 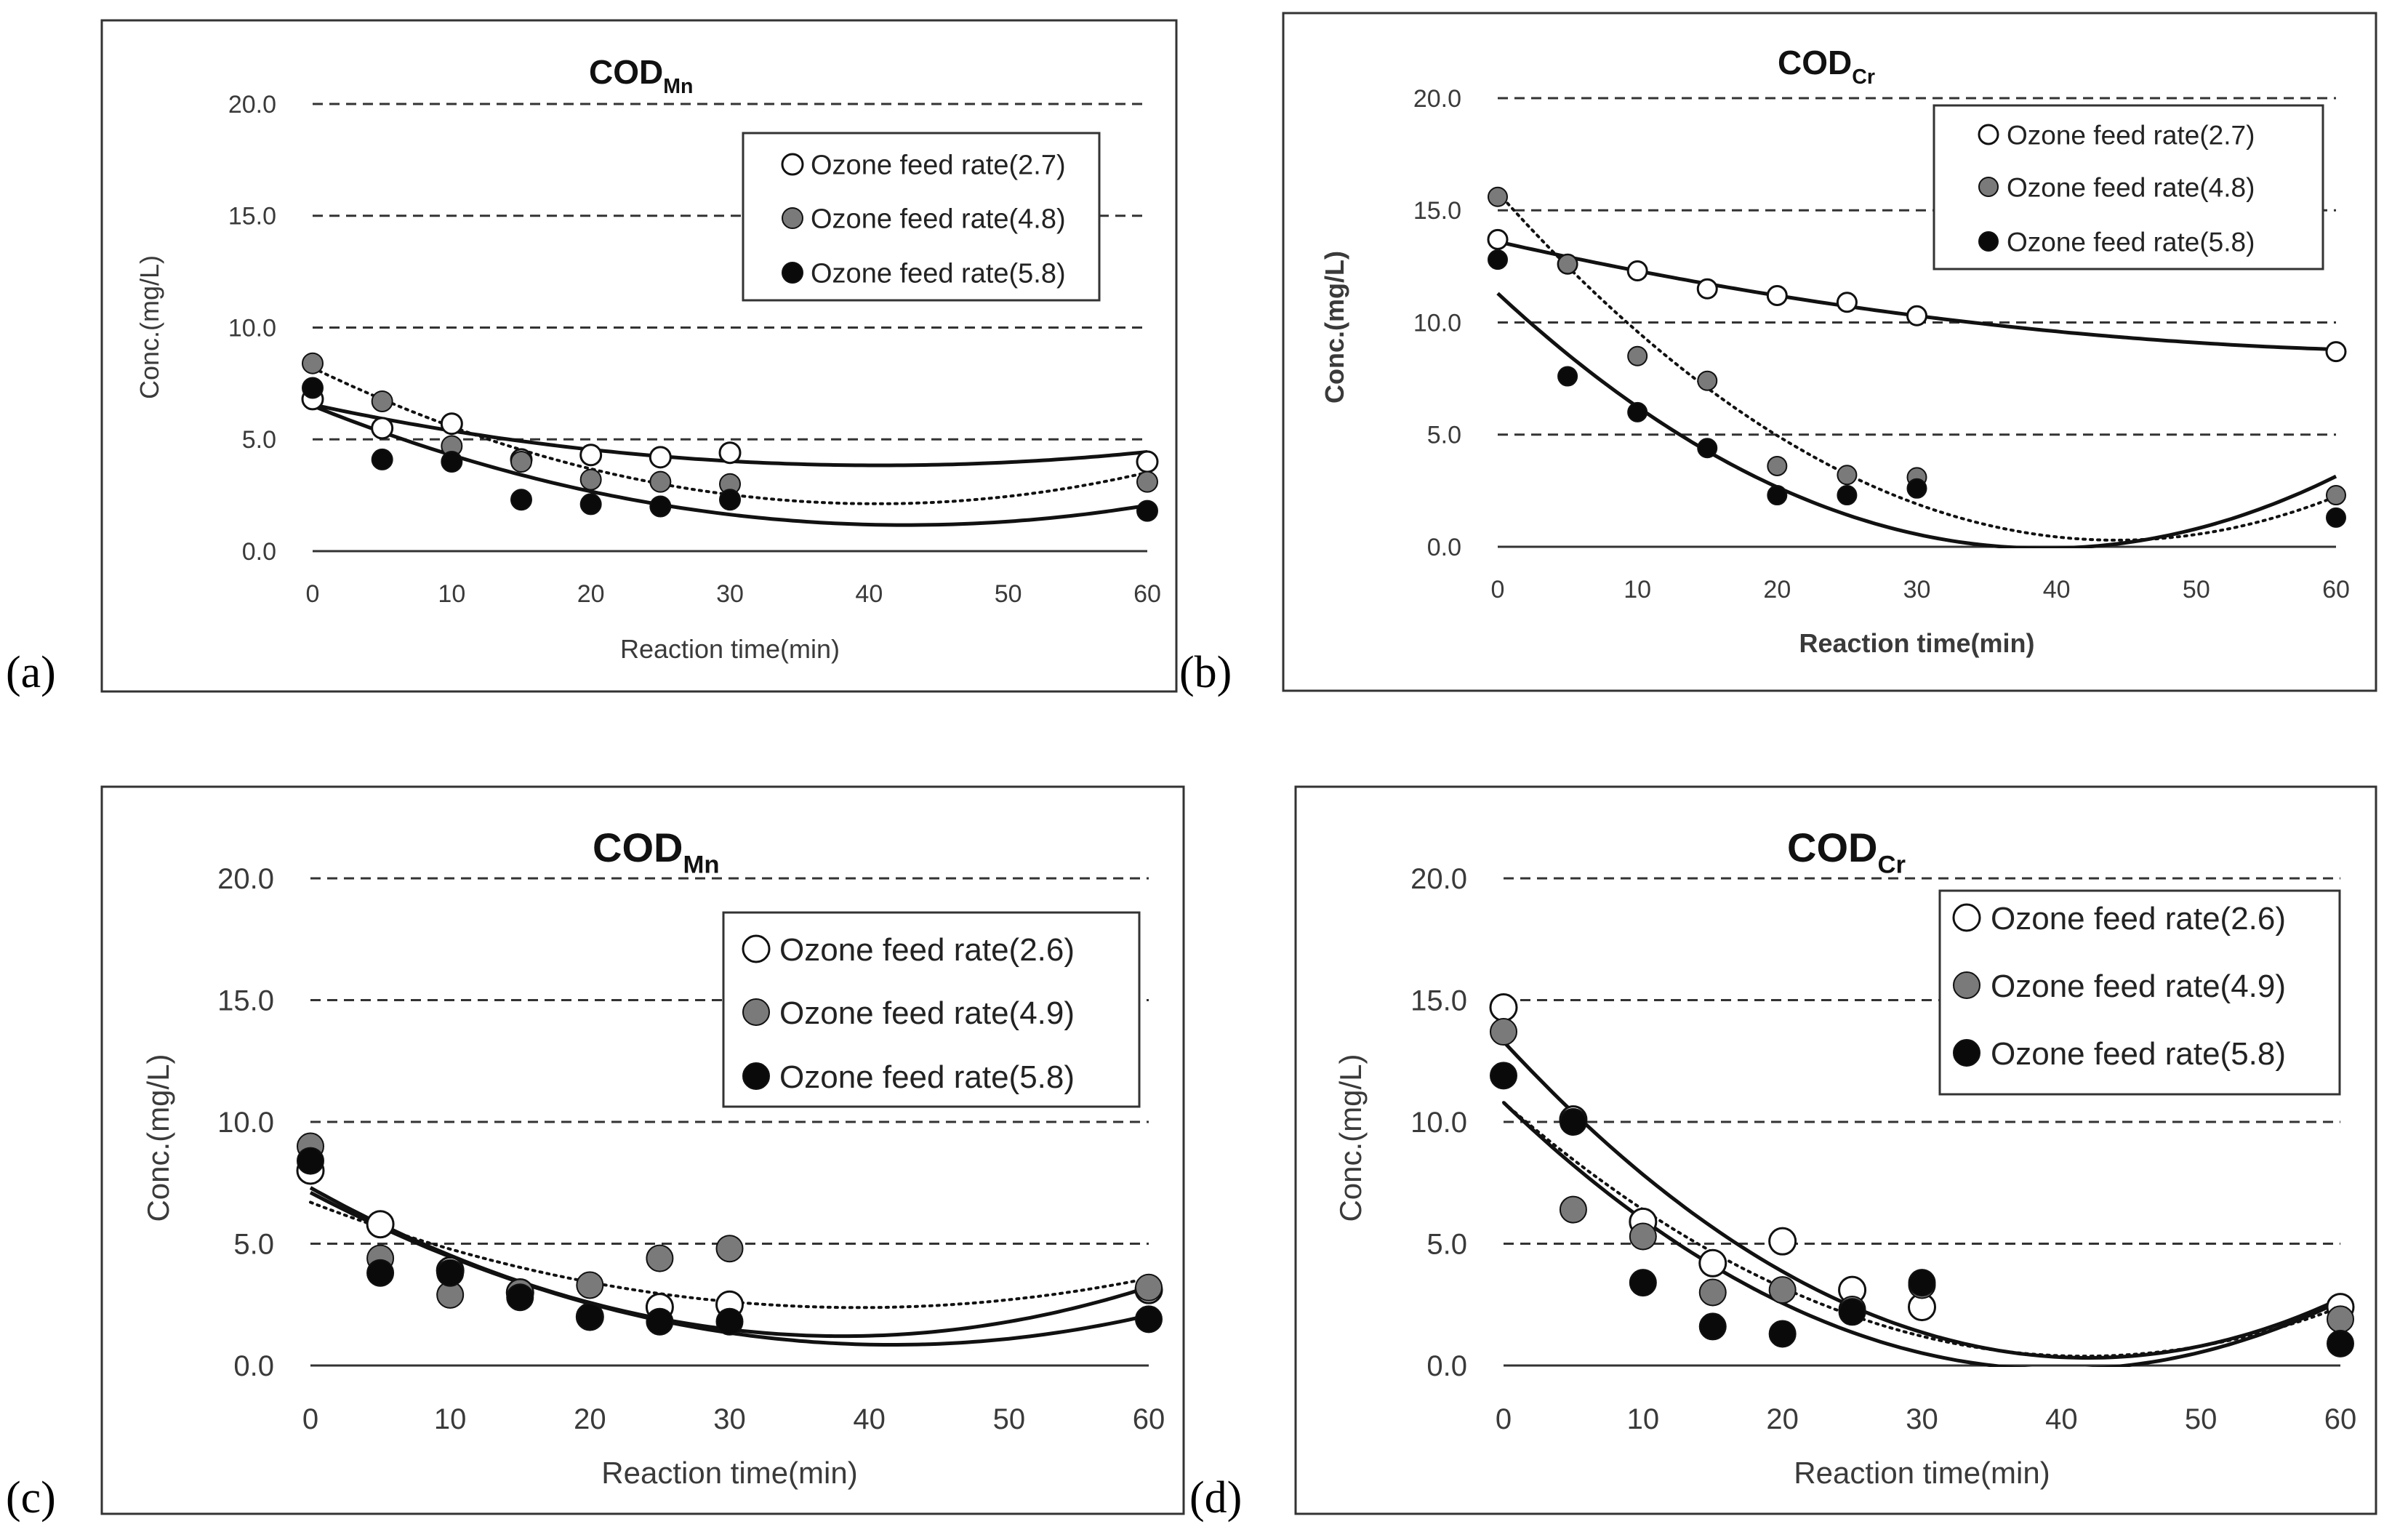 I want to click on y-axis-title: Conc.(mg/L), so click(x=149, y=327).